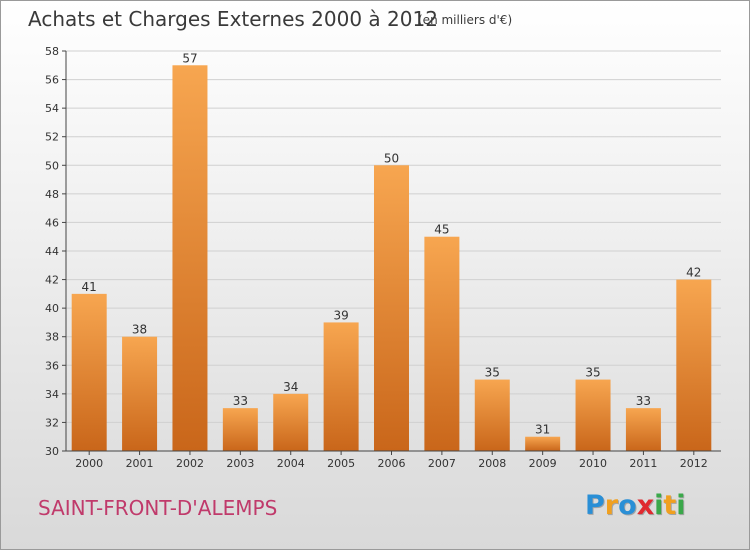  What do you see at coordinates (611, 505) in the screenshot?
I see `logo-letter: r` at bounding box center [611, 505].